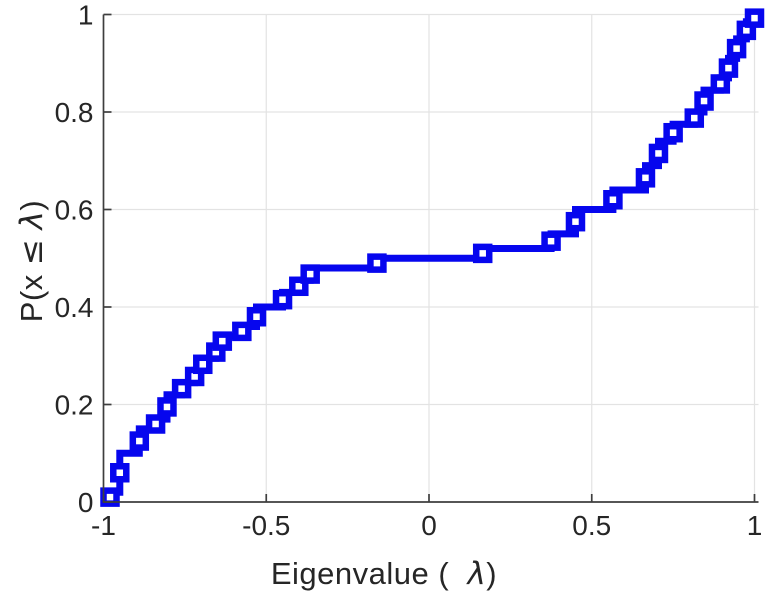 This screenshot has width=768, height=600. What do you see at coordinates (74, 405) in the screenshot?
I see `y-tick-label: 0.2` at bounding box center [74, 405].